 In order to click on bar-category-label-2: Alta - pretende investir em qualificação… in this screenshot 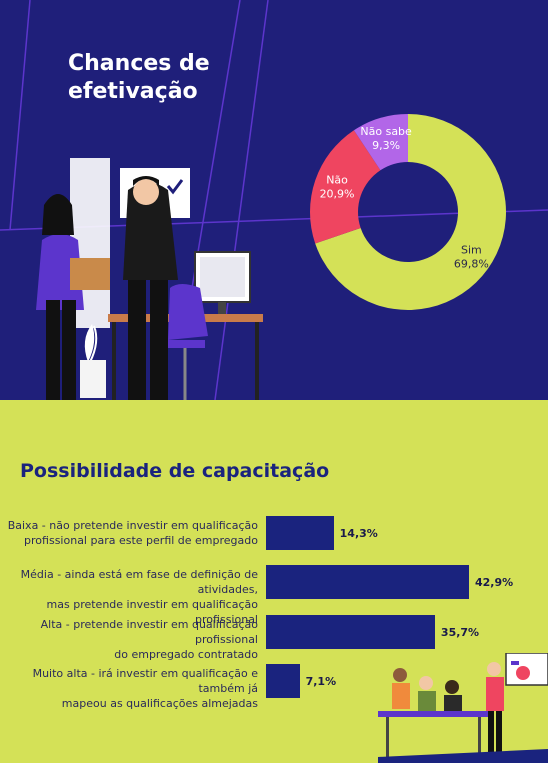, I will do `click(129, 639)`.